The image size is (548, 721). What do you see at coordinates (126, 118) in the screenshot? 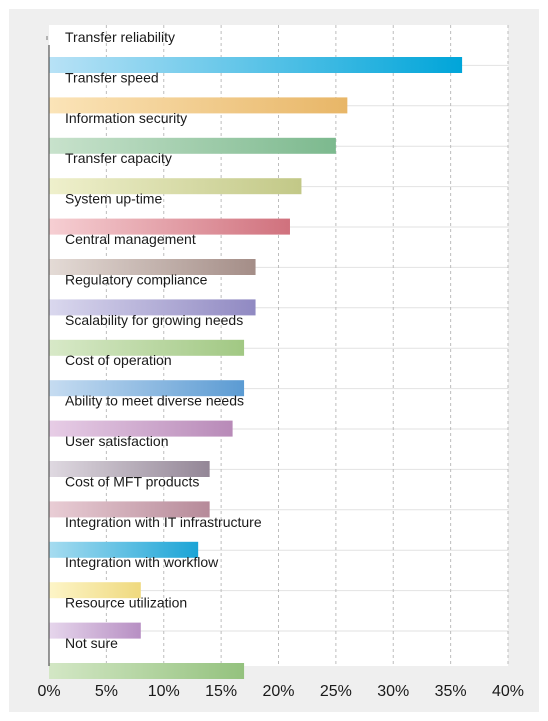
I see `category-label: Information security` at bounding box center [126, 118].